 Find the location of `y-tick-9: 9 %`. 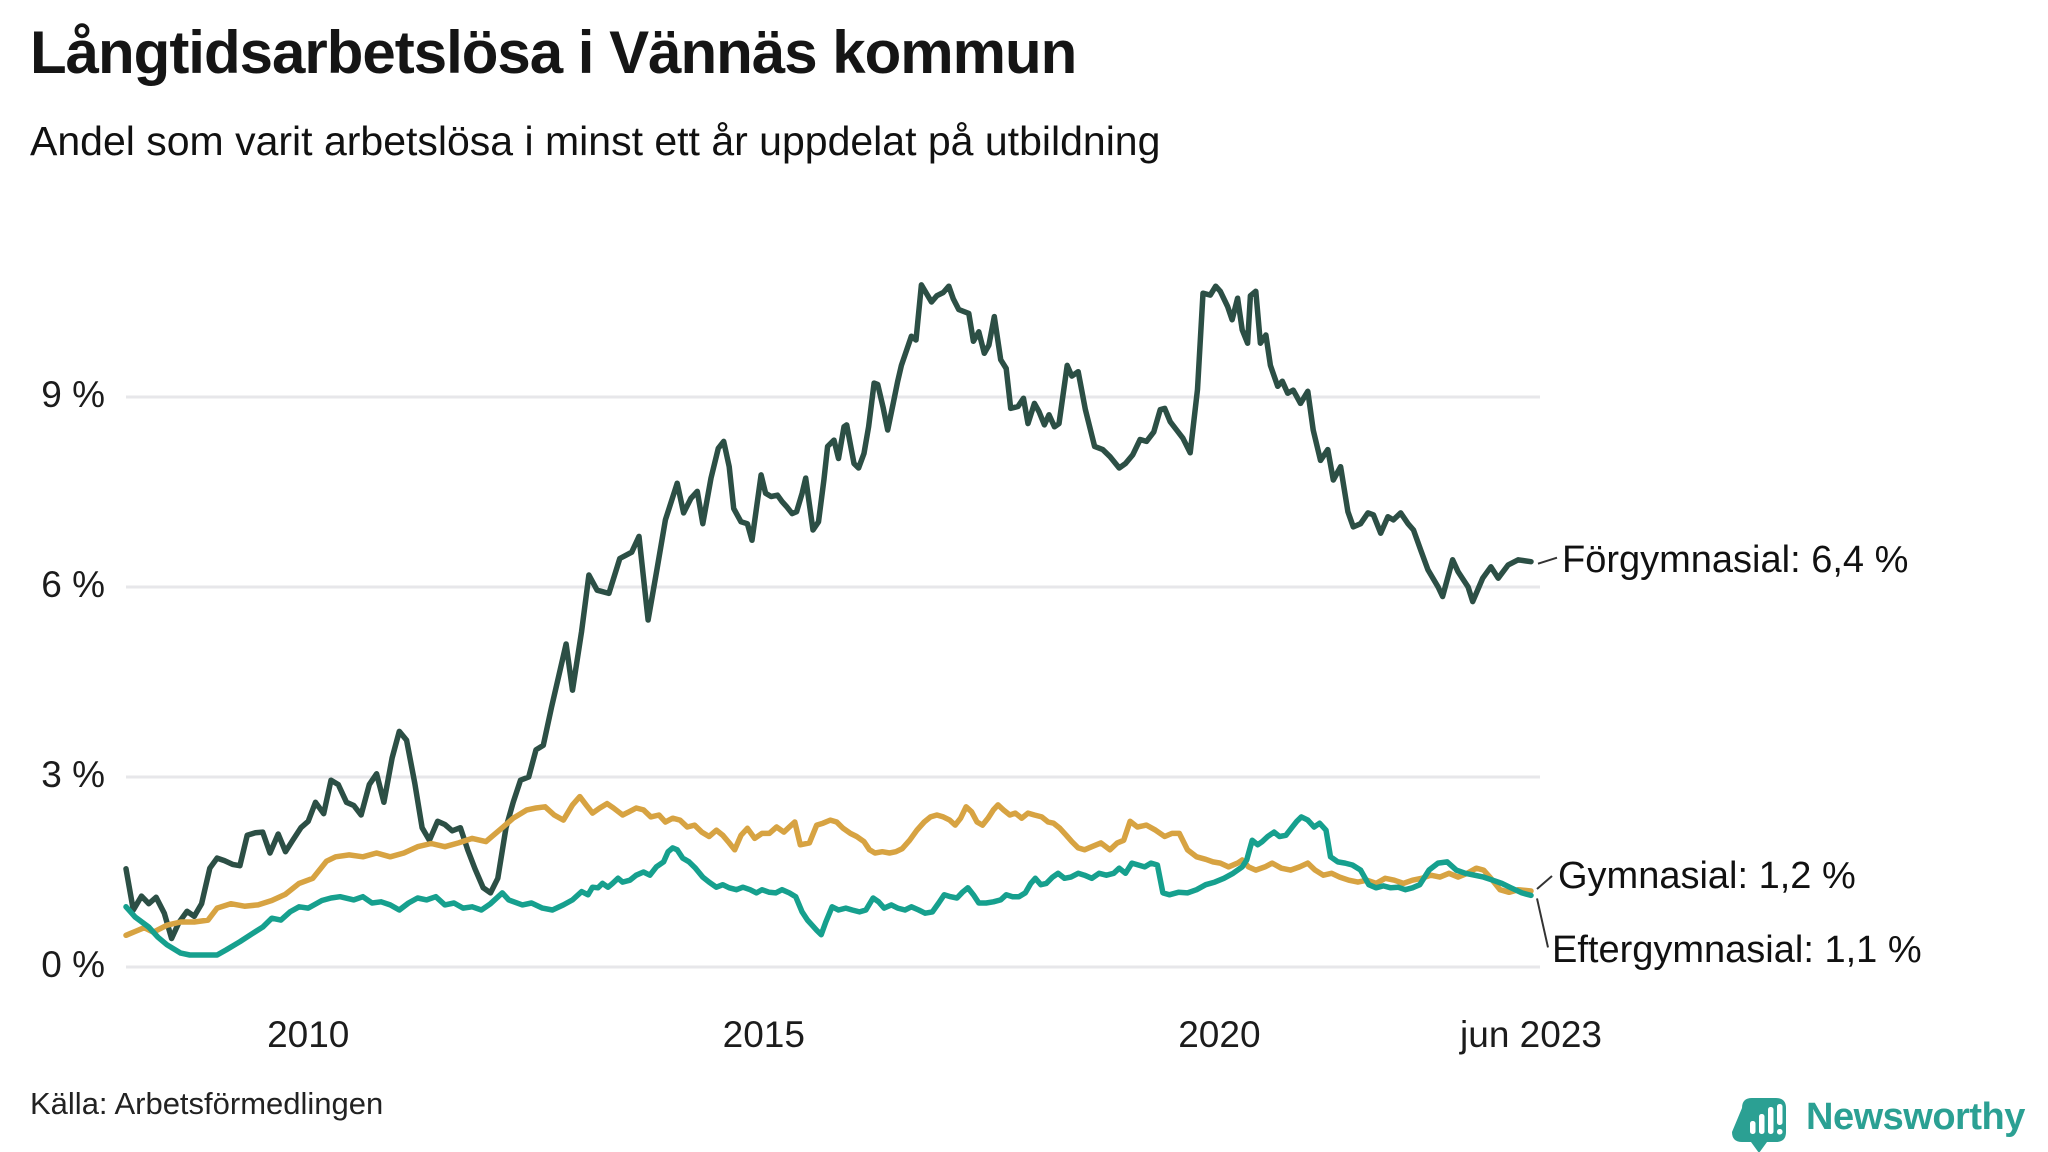

y-tick-9: 9 % is located at coordinates (73, 395).